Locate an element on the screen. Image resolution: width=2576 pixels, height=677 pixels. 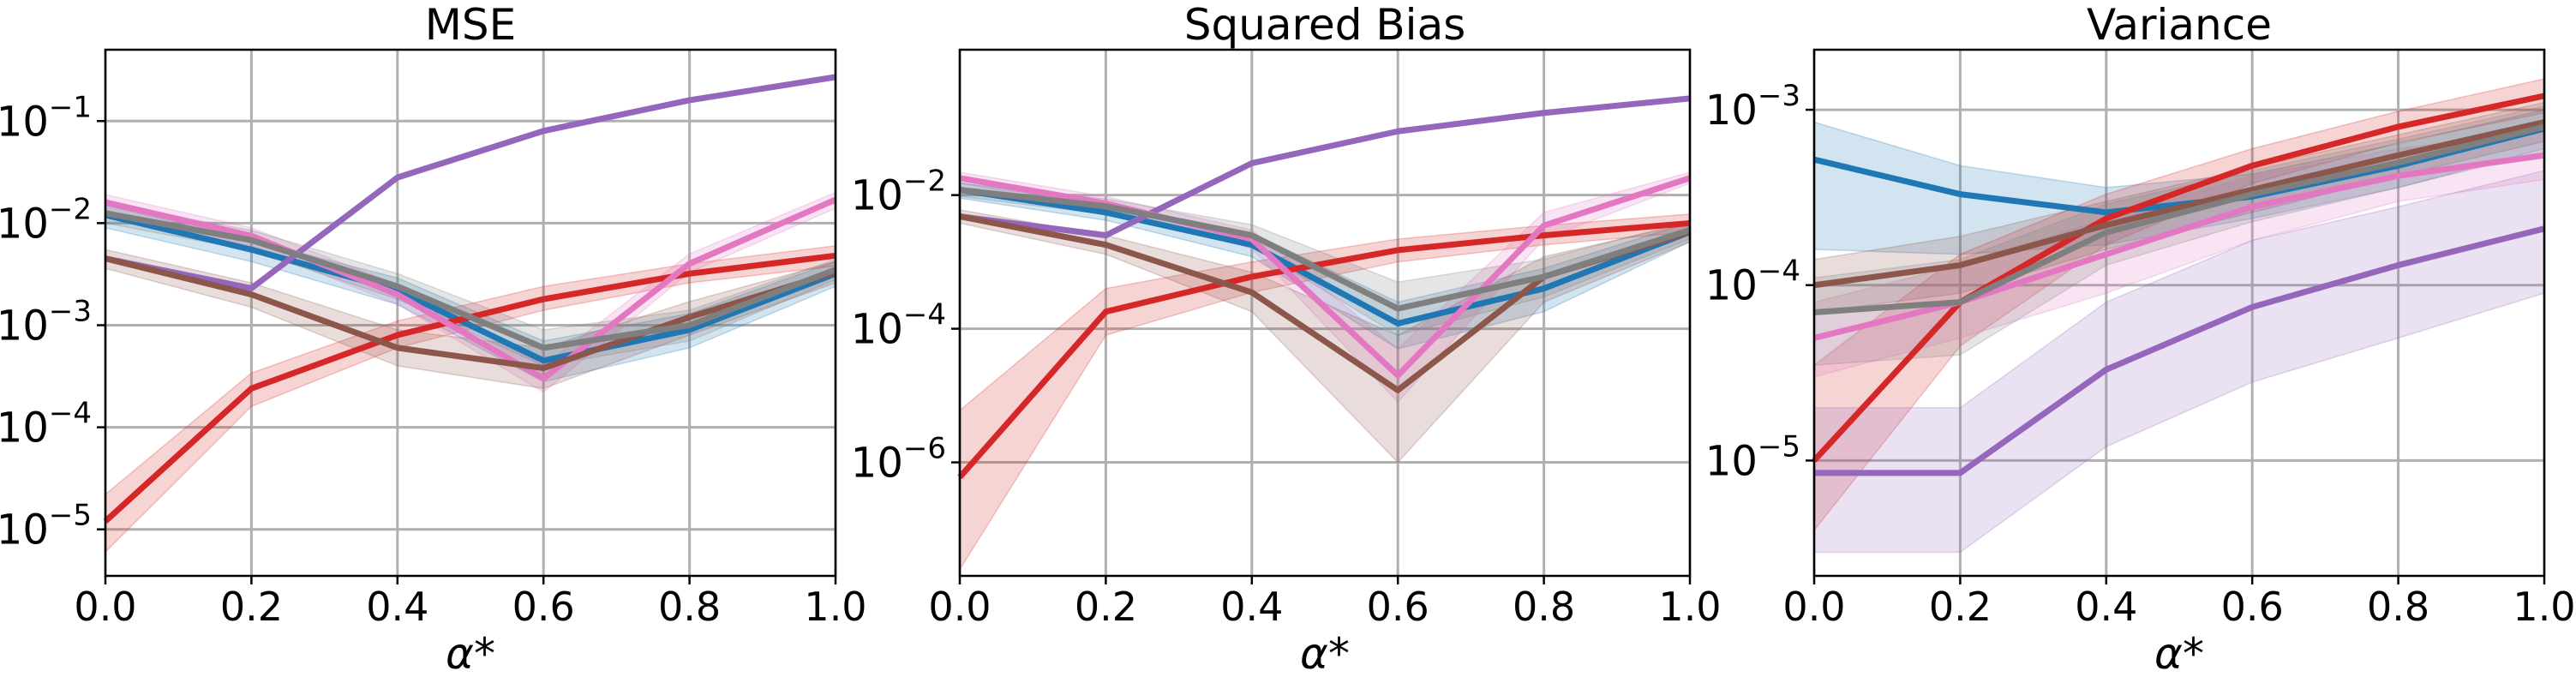
y-tick-label: 10⁻⁶ is located at coordinates (898, 460).